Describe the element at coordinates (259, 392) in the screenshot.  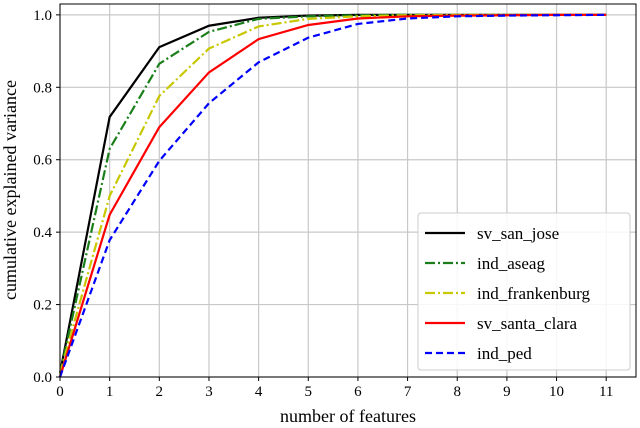
I see `x-tick-label: 4` at that location.